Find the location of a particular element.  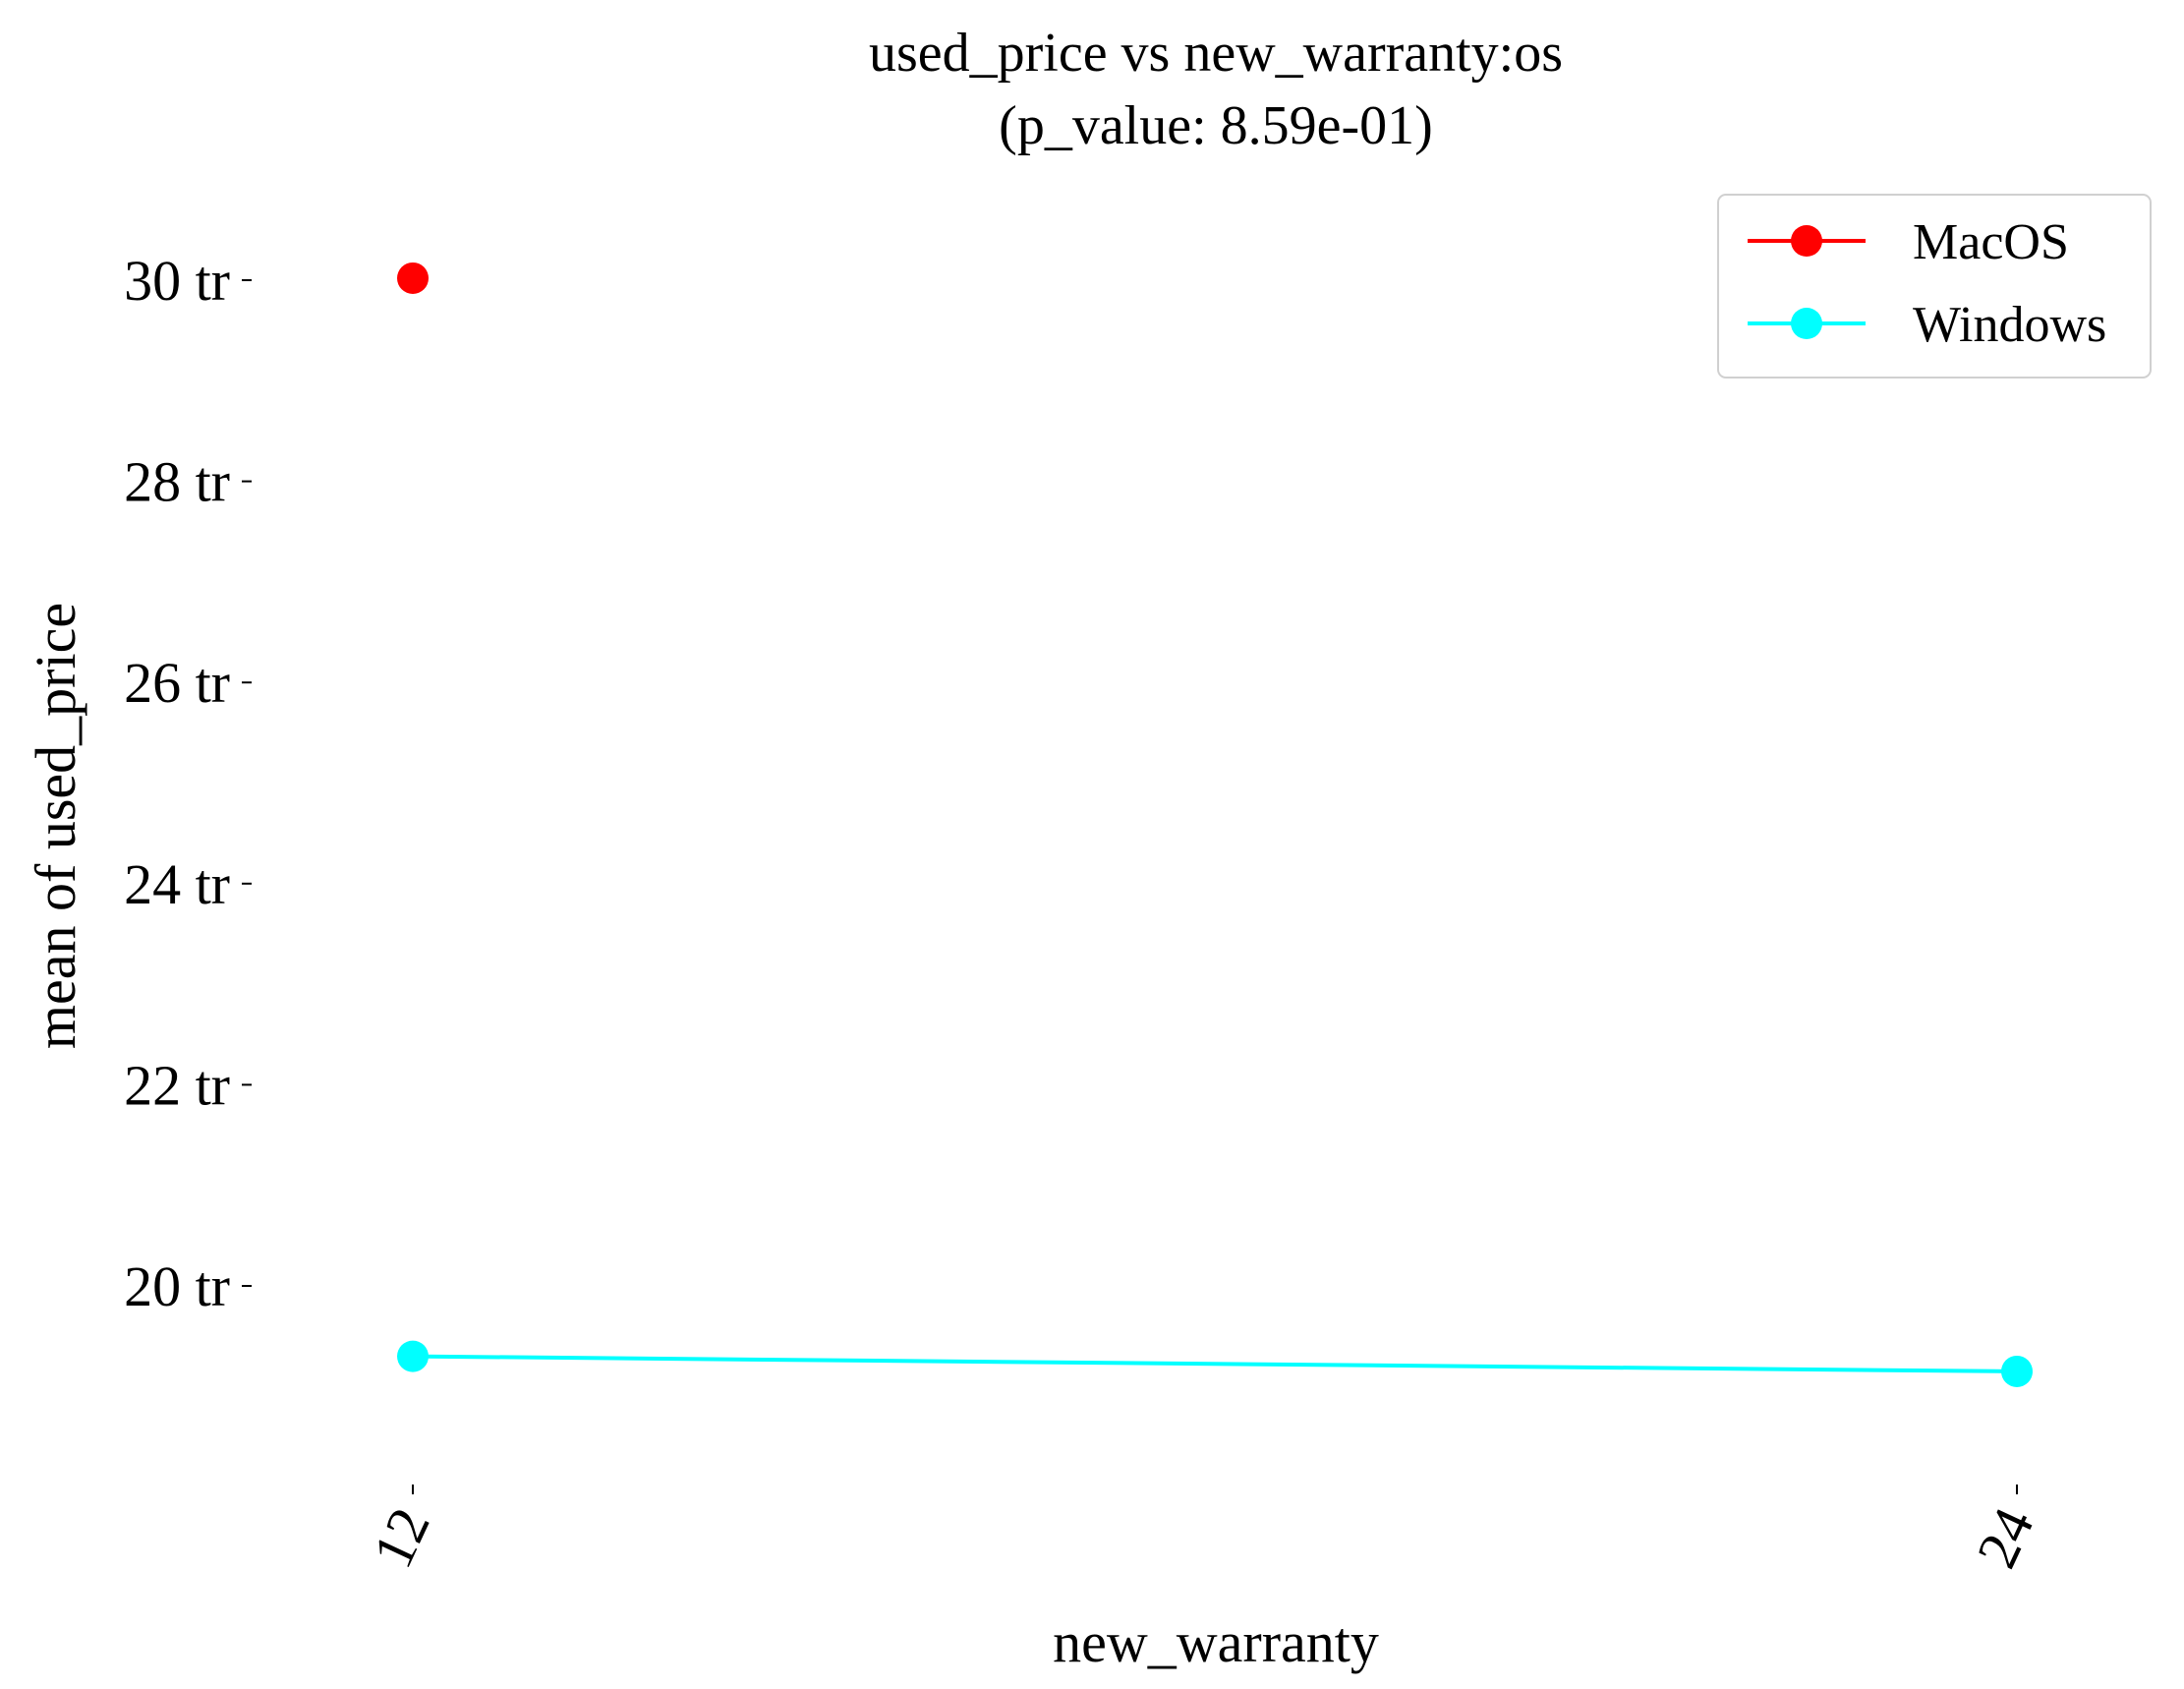

y-tick-label: 26 tr is located at coordinates (177, 683).